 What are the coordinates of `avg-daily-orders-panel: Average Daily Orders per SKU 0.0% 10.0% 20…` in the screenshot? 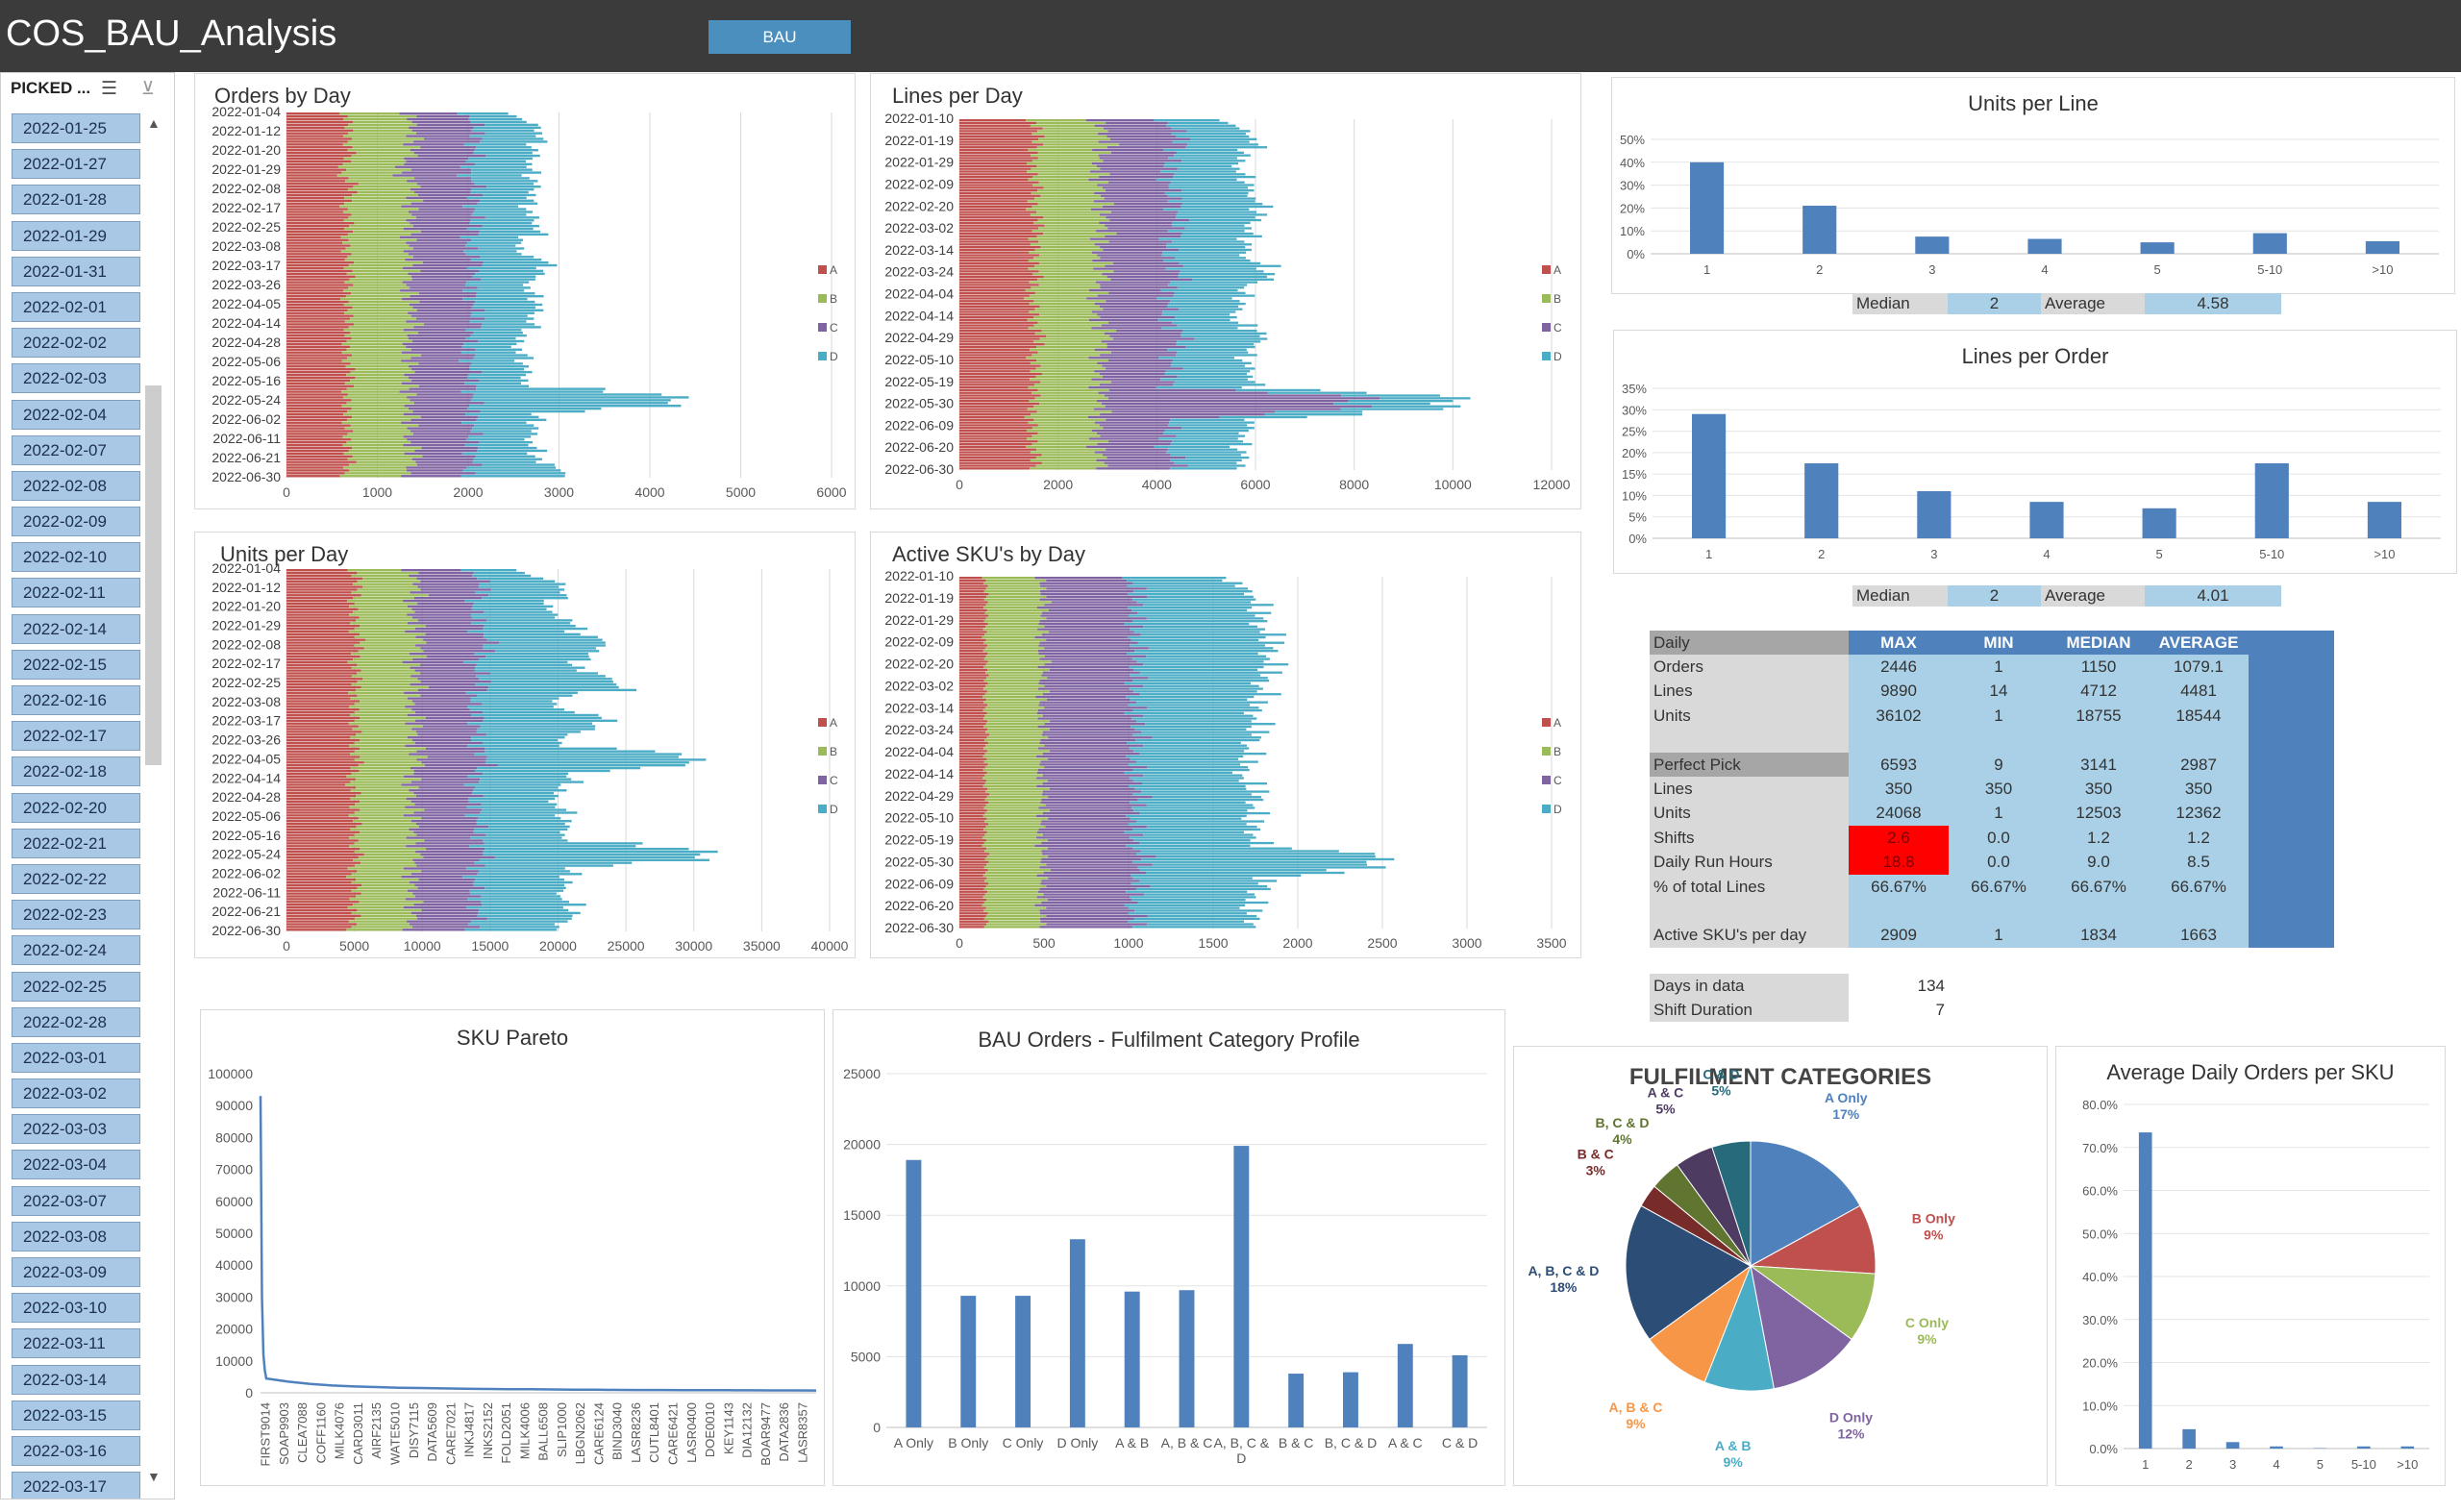 It's located at (2250, 1266).